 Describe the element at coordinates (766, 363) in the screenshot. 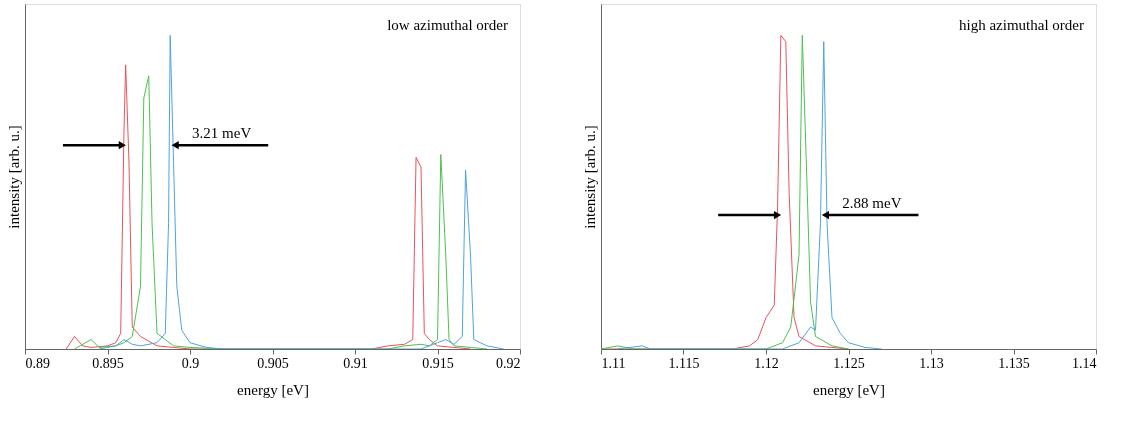

I see `x-tick-label: 1.12` at that location.